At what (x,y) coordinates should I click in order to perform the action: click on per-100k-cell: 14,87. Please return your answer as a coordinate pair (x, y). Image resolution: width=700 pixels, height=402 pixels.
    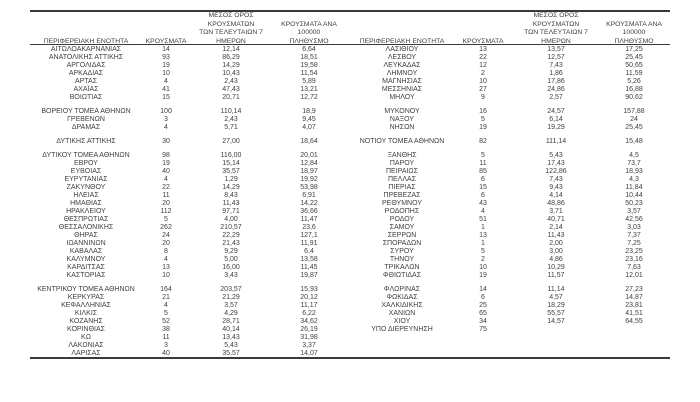
    Looking at the image, I should click on (634, 297).